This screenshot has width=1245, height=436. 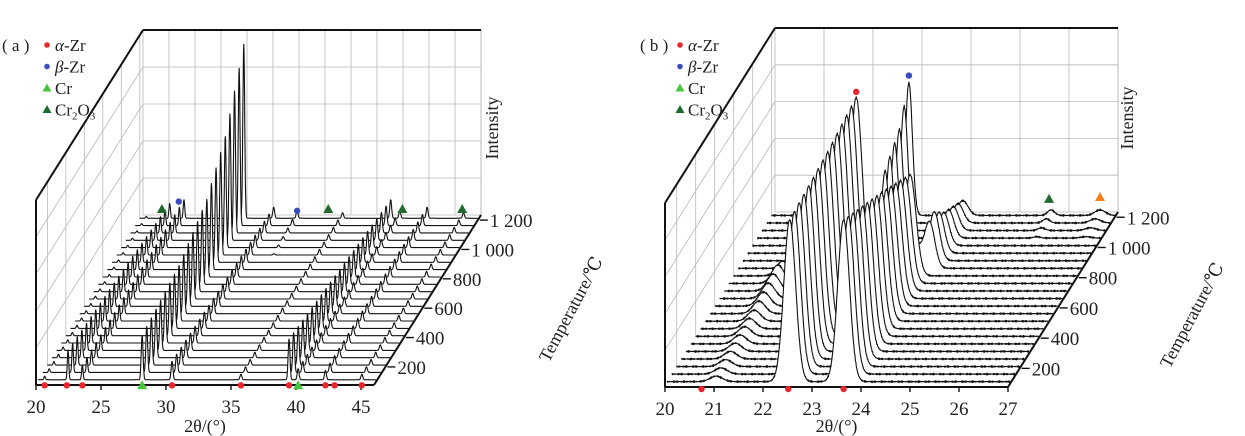 I want to click on legend-item-beta-zr: β-Zr, so click(x=698, y=67).